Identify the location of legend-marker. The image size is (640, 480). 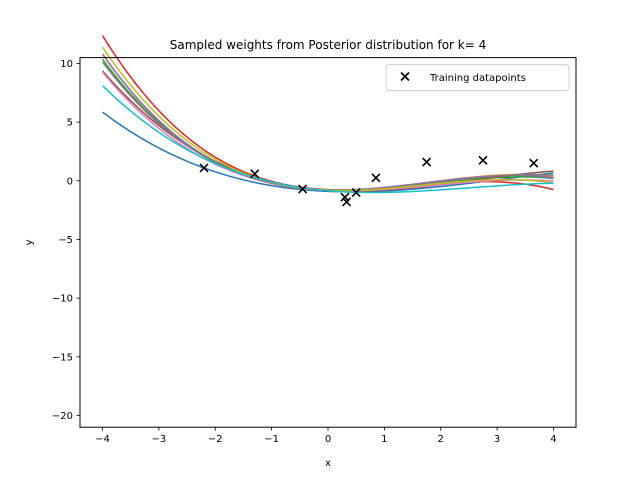
(405, 76).